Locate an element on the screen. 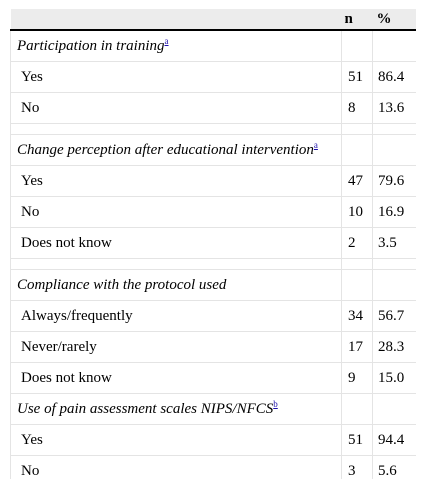 The image size is (426, 489). header-n: n is located at coordinates (357, 20).